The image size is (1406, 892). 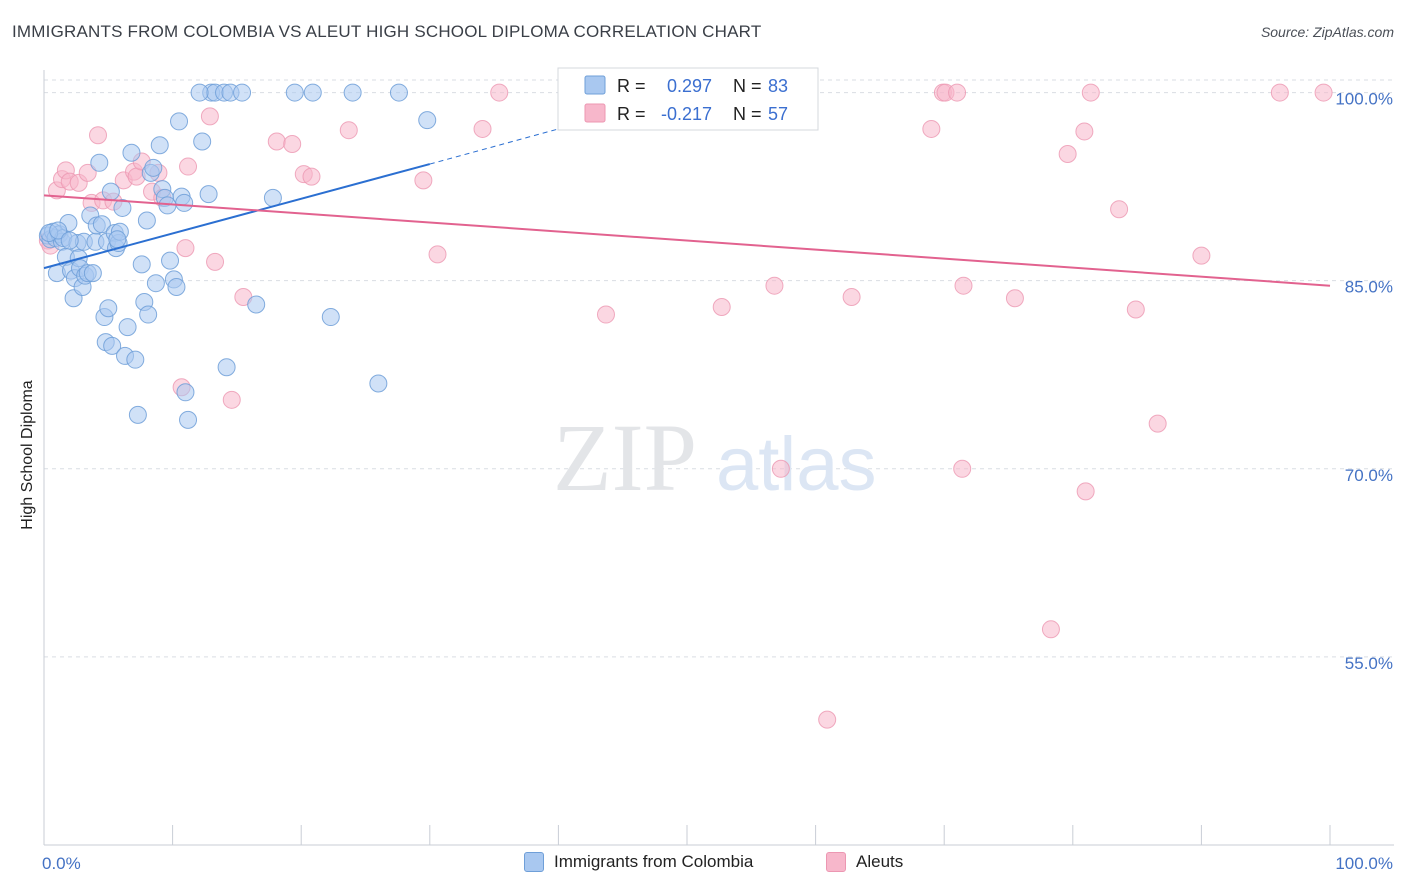 What do you see at coordinates (595, 85) in the screenshot?
I see `legend-swatch-colombia` at bounding box center [595, 85].